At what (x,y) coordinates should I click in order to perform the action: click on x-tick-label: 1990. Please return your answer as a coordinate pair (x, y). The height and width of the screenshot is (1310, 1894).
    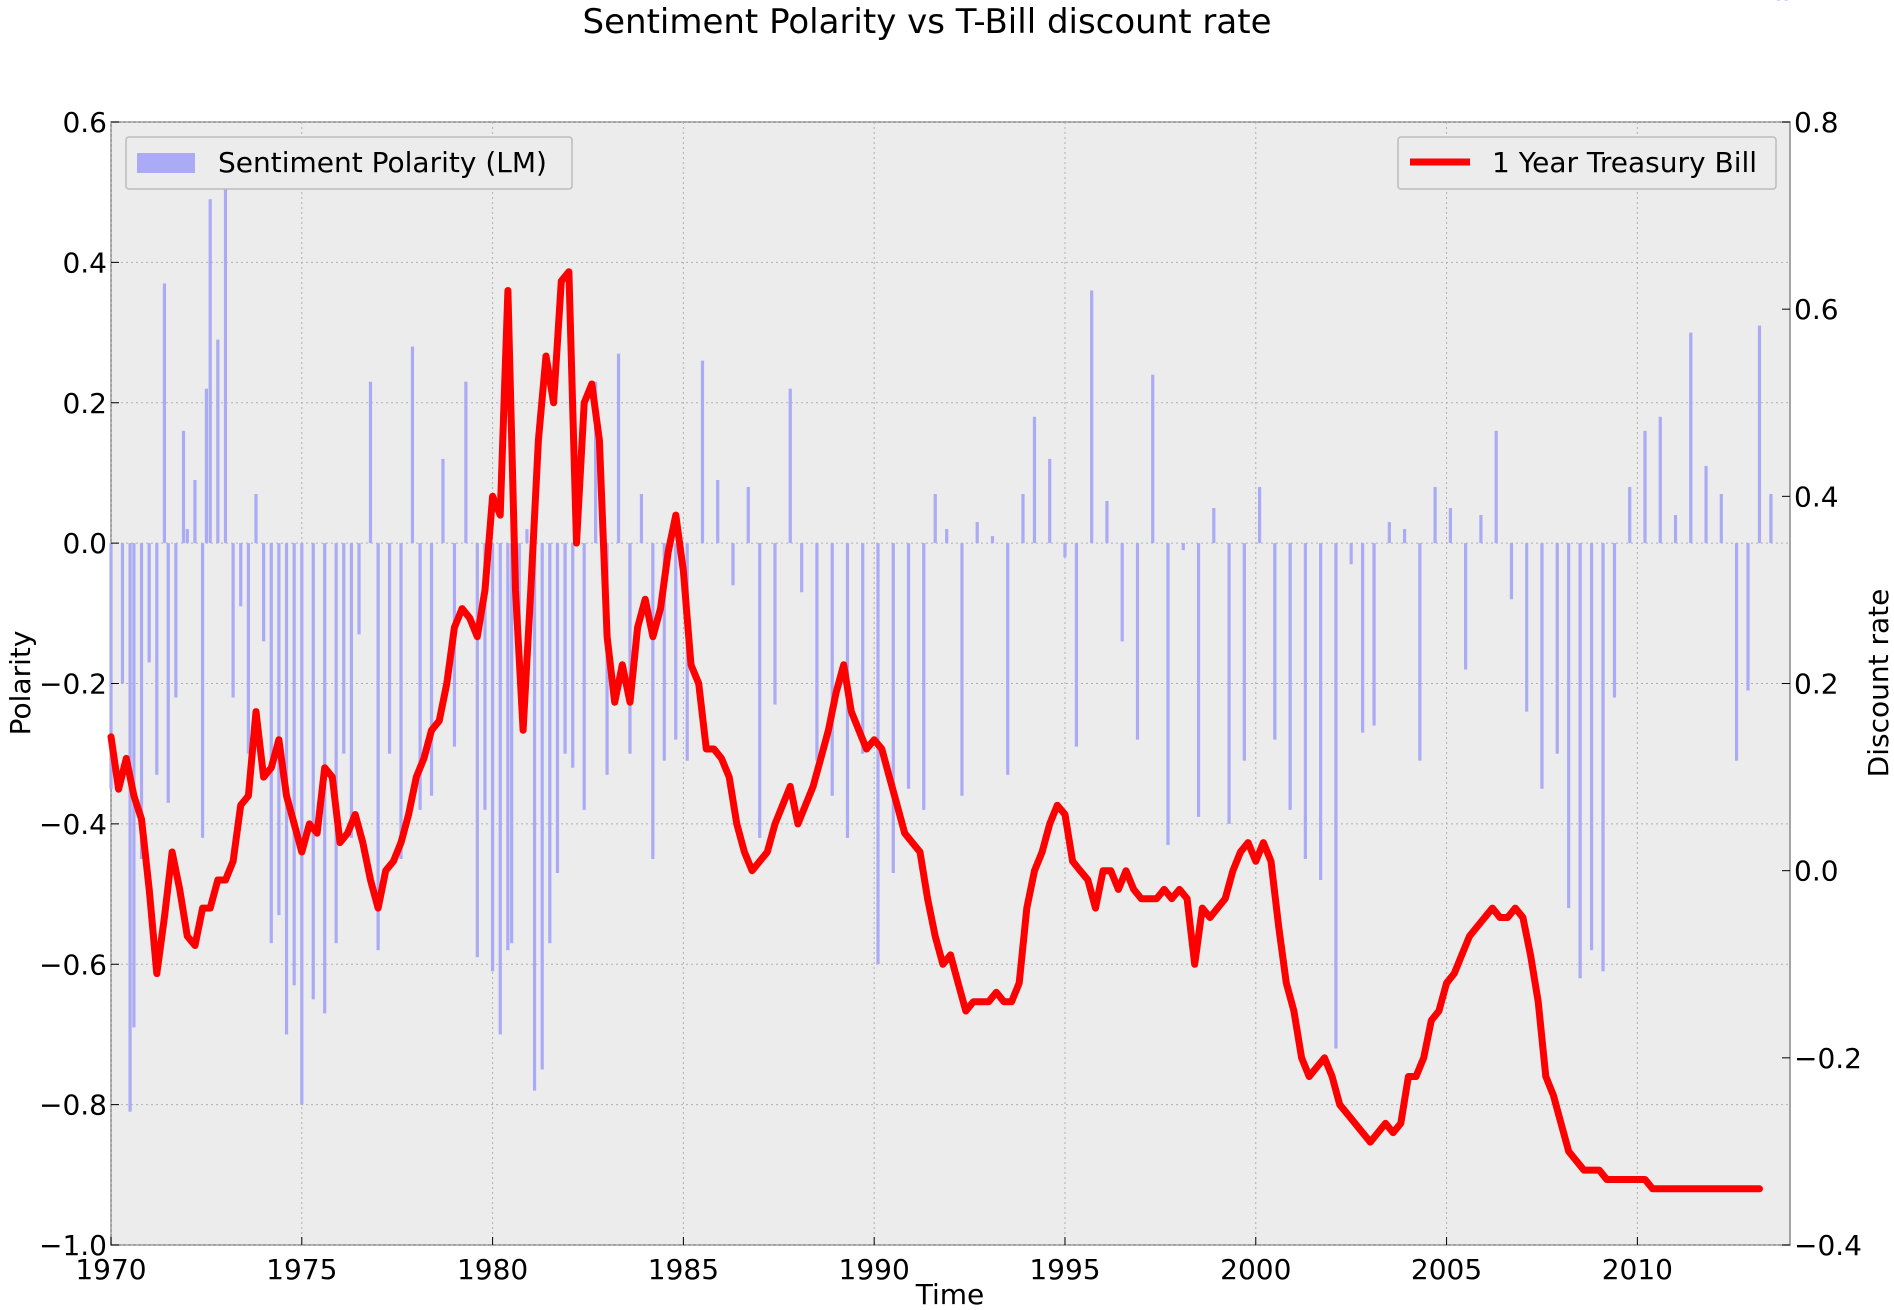
    Looking at the image, I should click on (874, 1269).